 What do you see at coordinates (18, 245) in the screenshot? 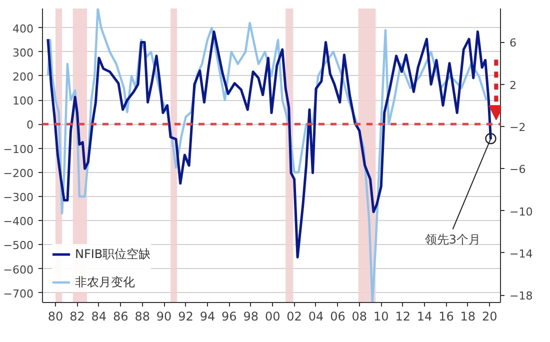
I see `y-tick-label: −500` at bounding box center [18, 245].